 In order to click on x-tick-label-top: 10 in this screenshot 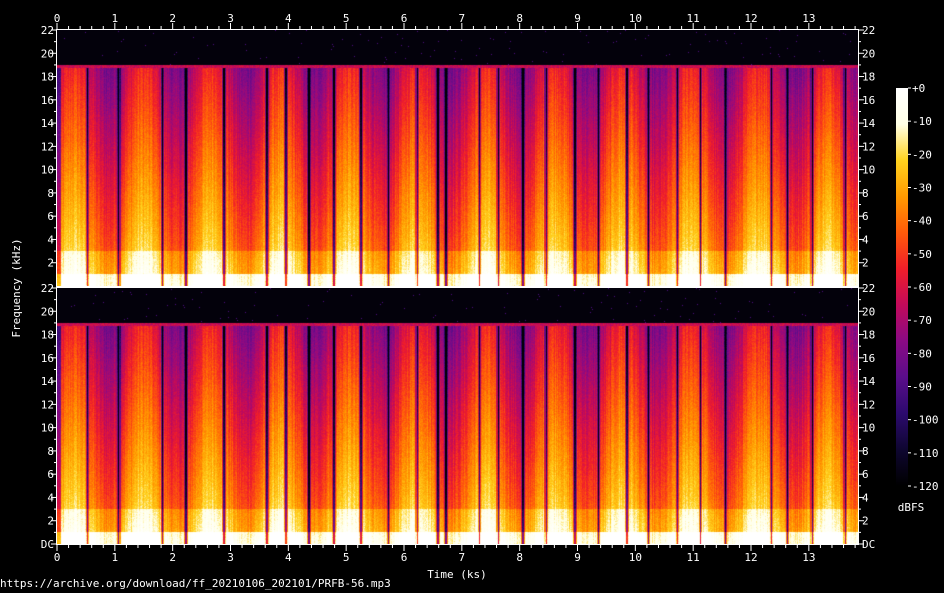, I will do `click(635, 18)`.